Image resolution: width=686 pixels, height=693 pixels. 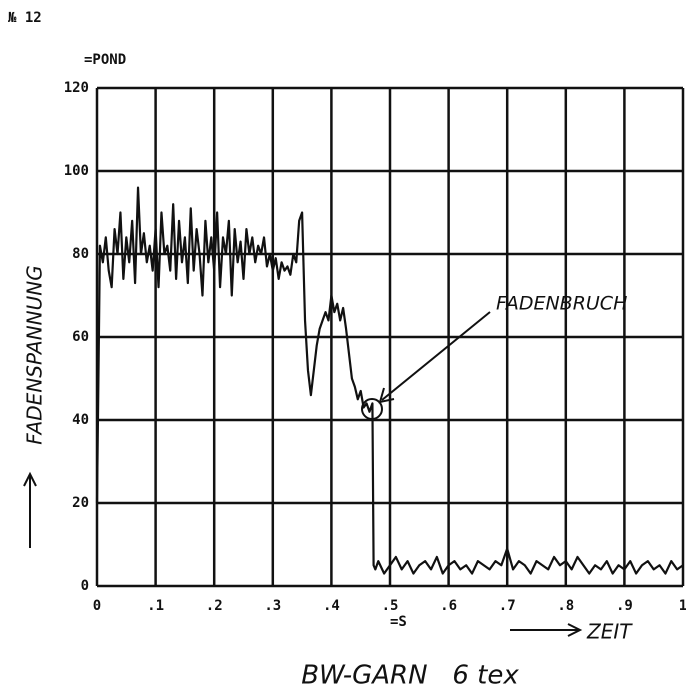 What do you see at coordinates (35, 354) in the screenshot?
I see `y-axis-label: FADENSPANNUNG` at bounding box center [35, 354].